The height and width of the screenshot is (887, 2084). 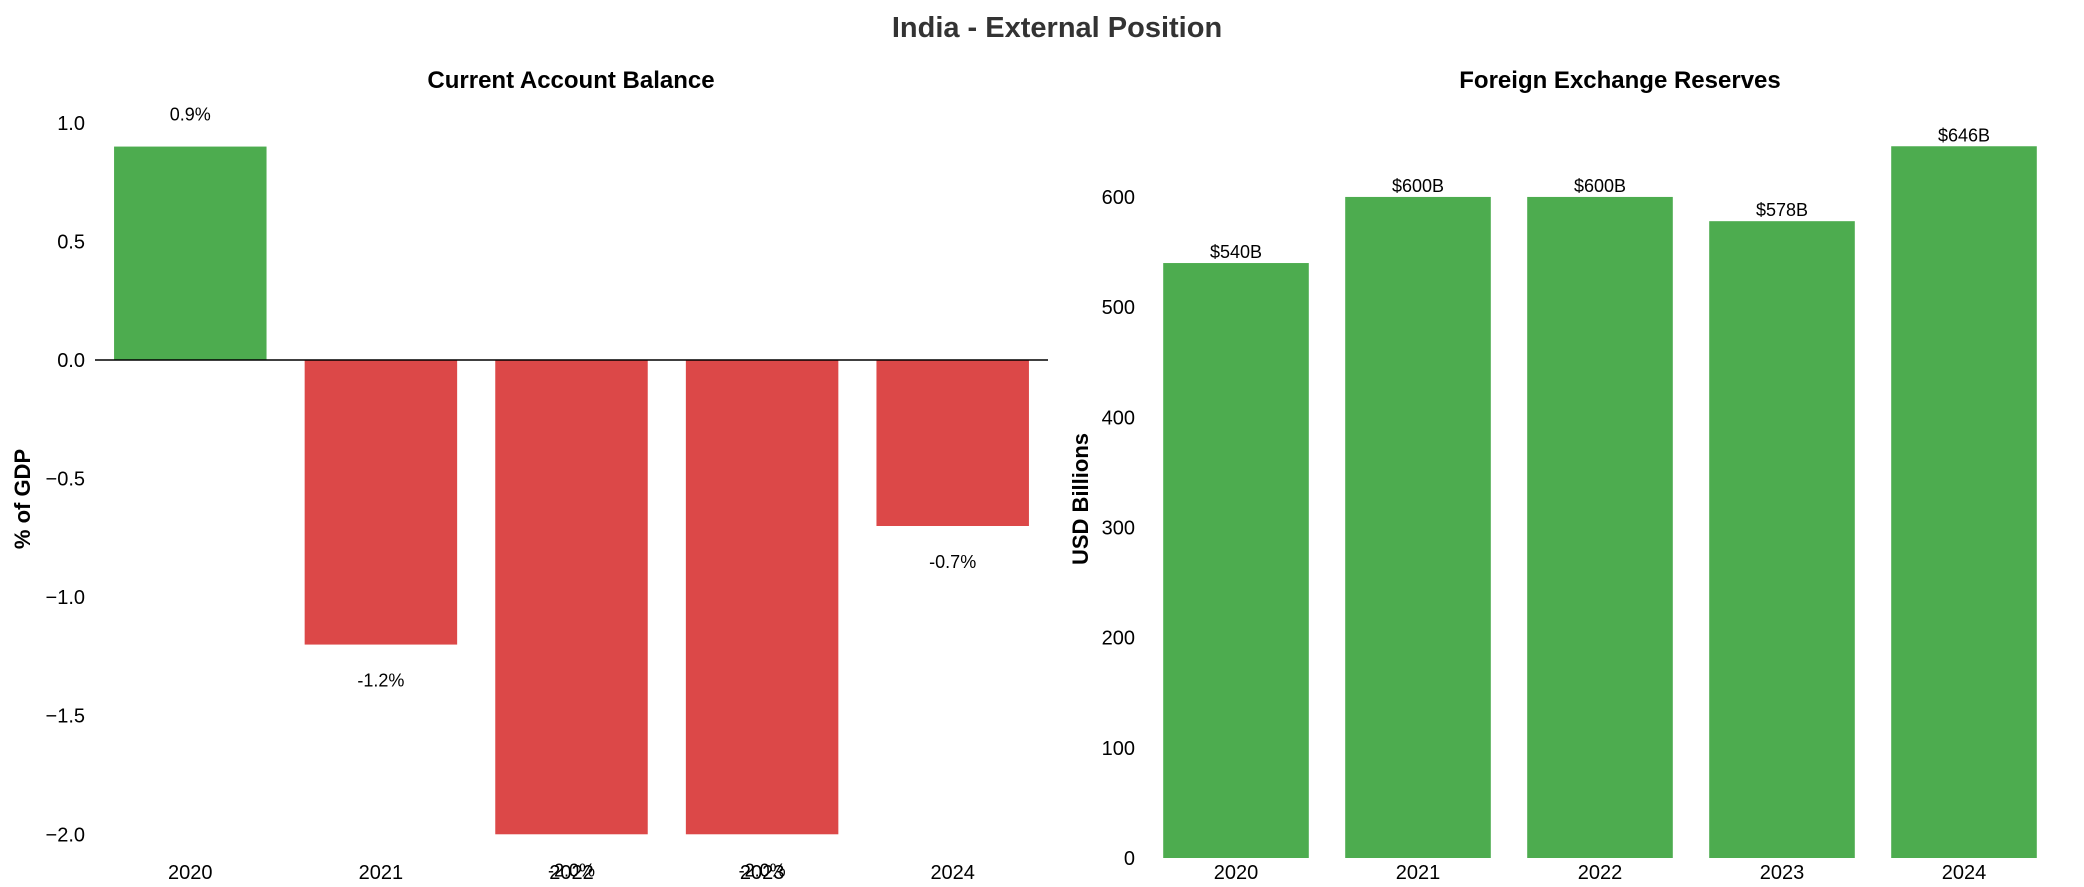 I want to click on fx-reserves-xtick-label: 2021, so click(x=1418, y=873).